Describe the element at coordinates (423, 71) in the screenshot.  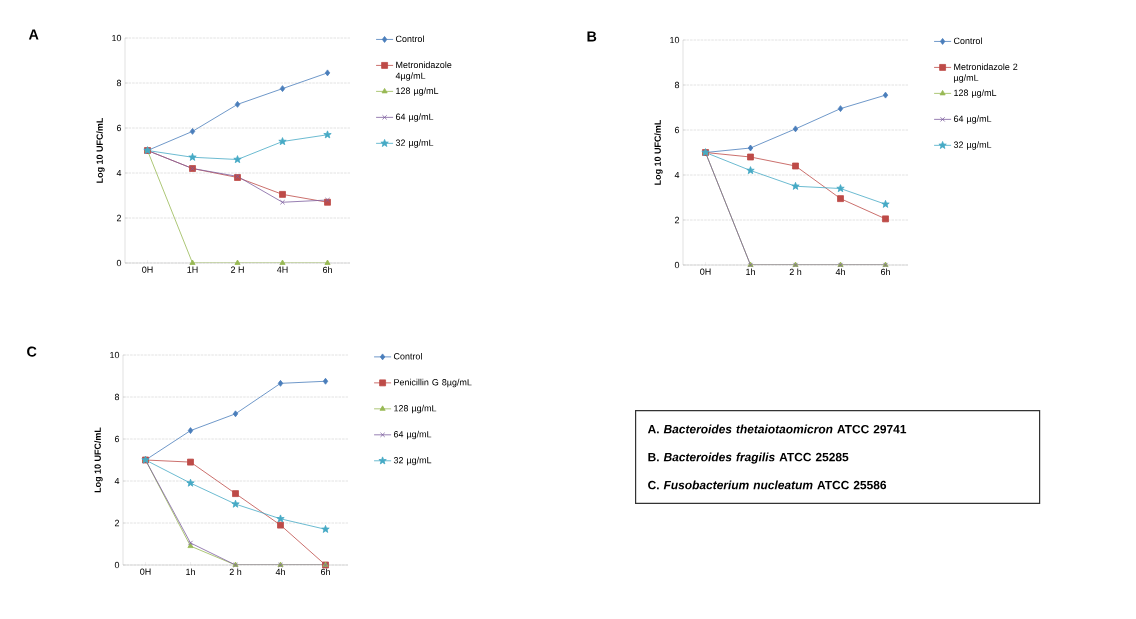
I see `legend-label: Metronidazole 4µg/mL` at that location.